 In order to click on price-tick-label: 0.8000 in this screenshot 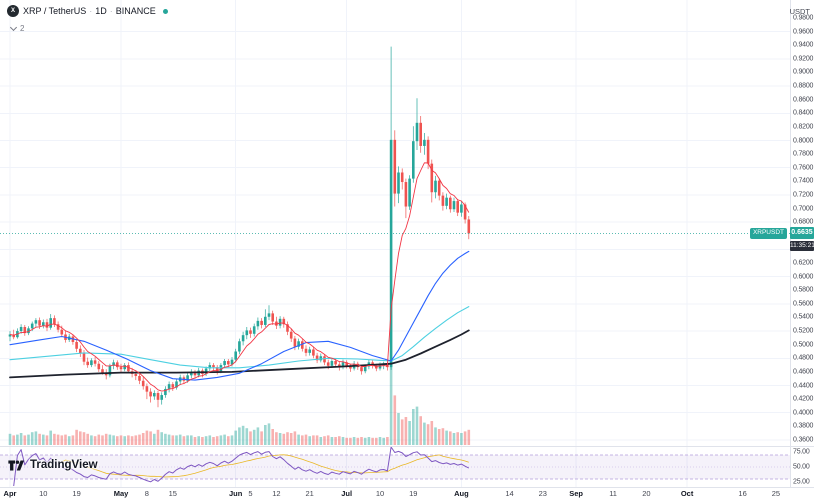, I will do `click(803, 140)`.